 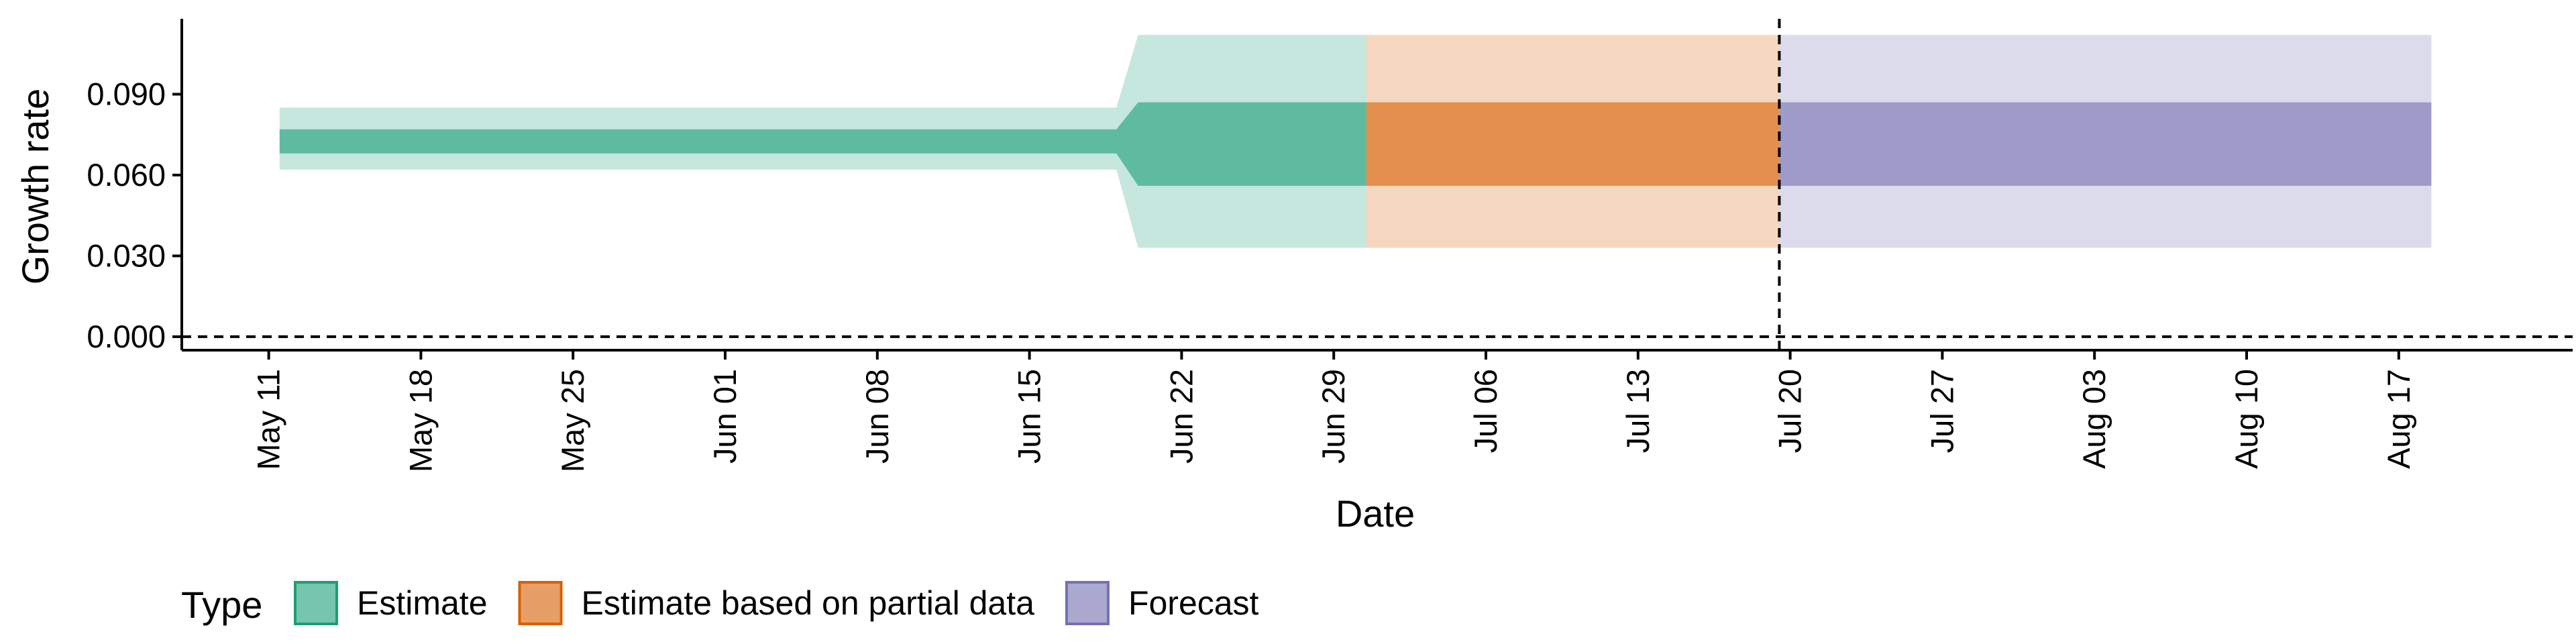 What do you see at coordinates (1375, 513) in the screenshot?
I see `x-axis-title: Date` at bounding box center [1375, 513].